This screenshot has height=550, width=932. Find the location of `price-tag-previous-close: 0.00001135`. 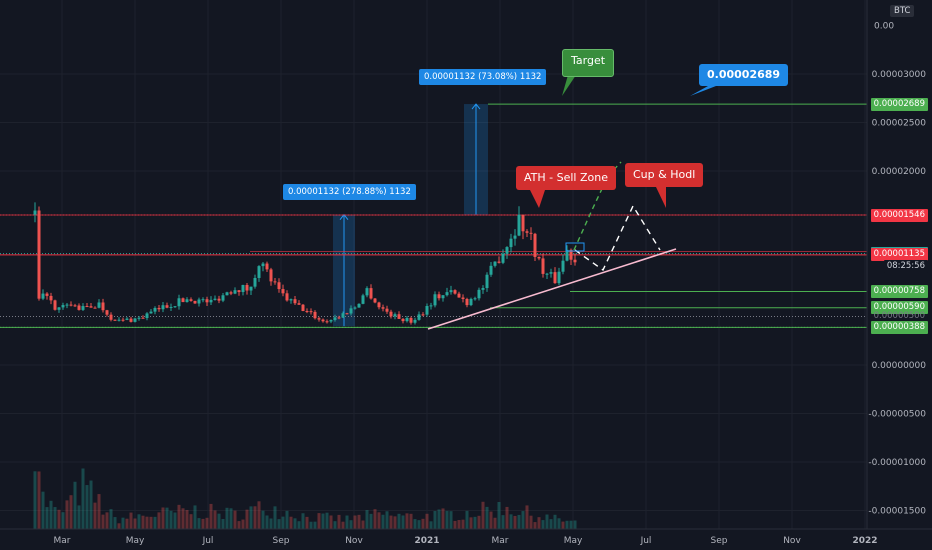

price-tag-previous-close: 0.00001135 is located at coordinates (899, 255).